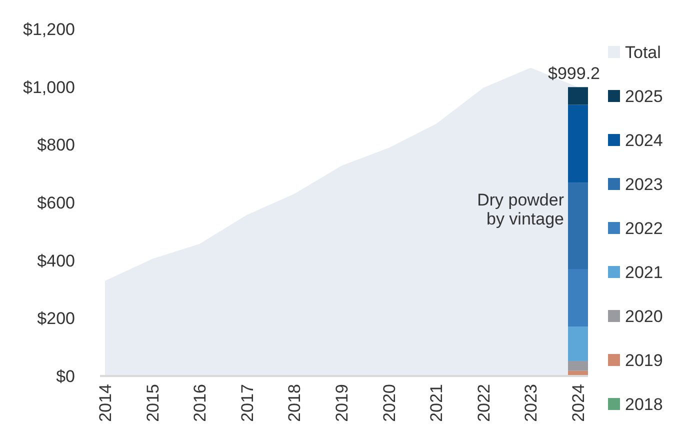  Describe the element at coordinates (342, 403) in the screenshot. I see `x-tick-label: 2019` at that location.